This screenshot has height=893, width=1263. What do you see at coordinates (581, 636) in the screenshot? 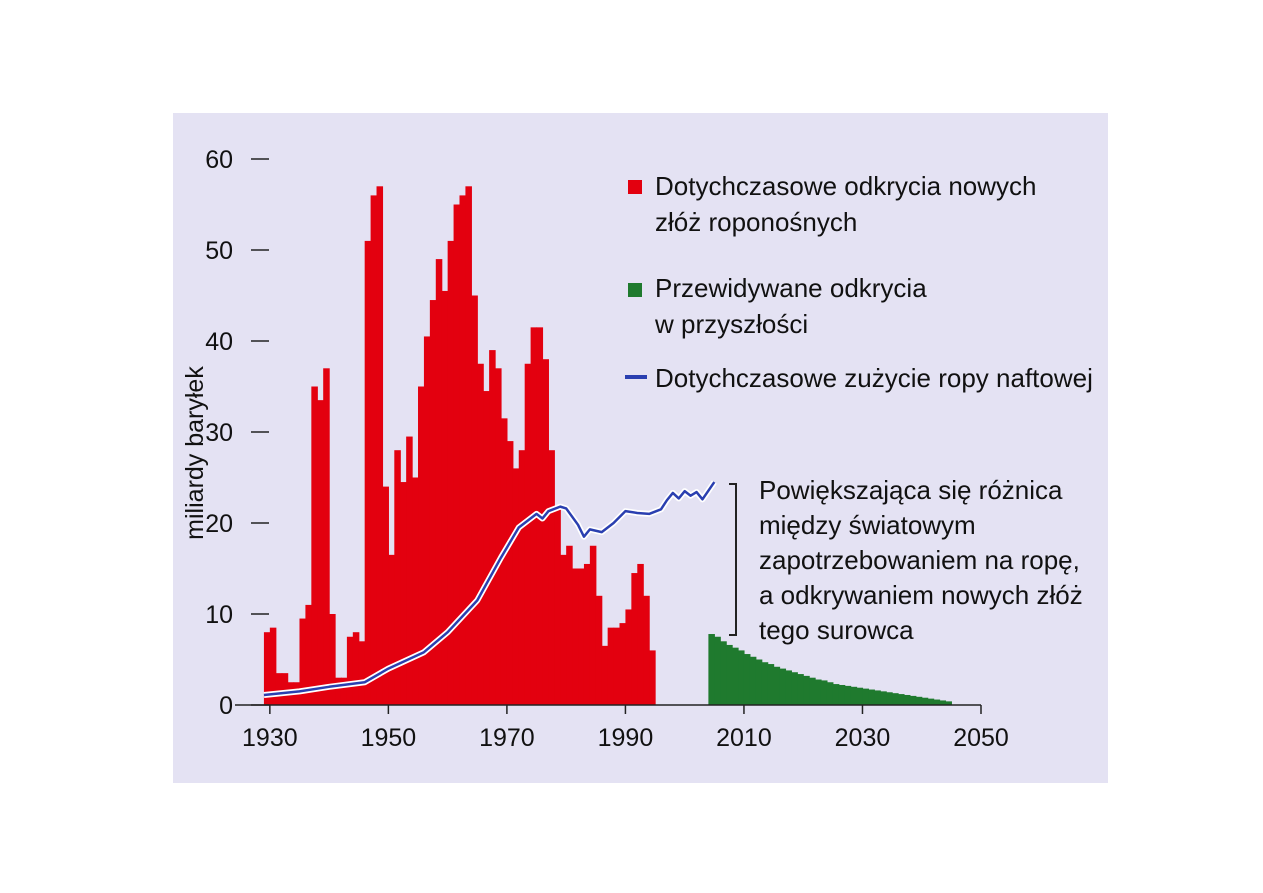
I see `discovery-bar-1982` at bounding box center [581, 636].